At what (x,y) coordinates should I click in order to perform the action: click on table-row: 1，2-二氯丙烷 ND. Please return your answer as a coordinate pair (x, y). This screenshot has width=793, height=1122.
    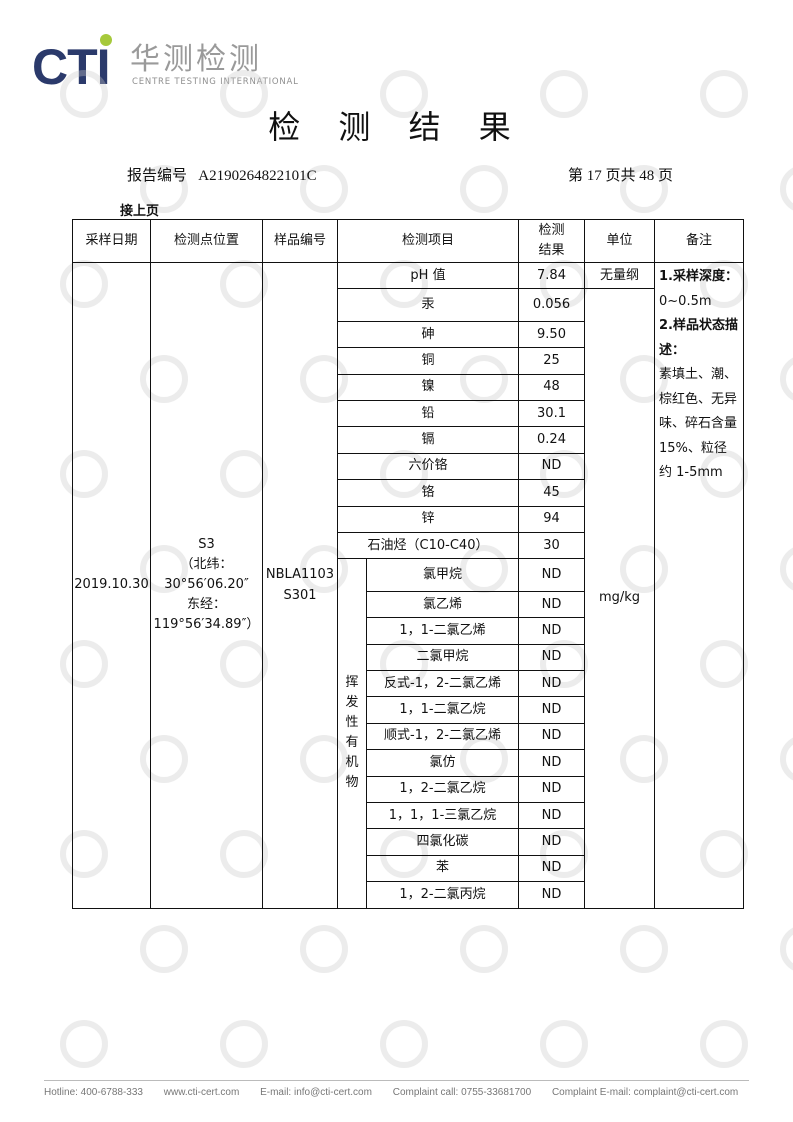
    Looking at the image, I should click on (408, 895).